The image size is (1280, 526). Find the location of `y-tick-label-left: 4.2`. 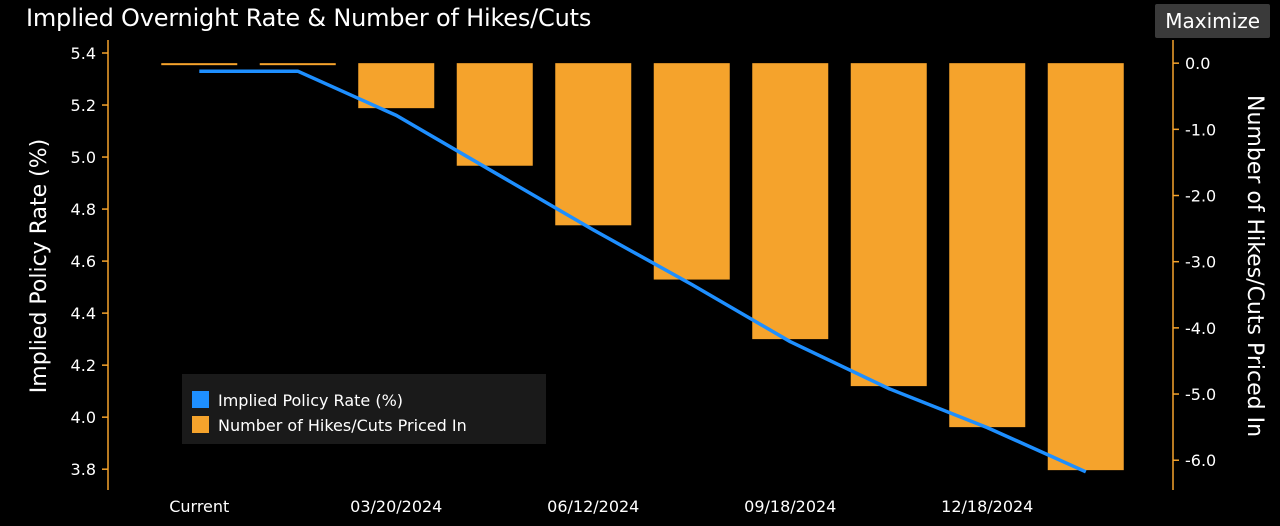

y-tick-label-left: 4.2 is located at coordinates (83, 365).